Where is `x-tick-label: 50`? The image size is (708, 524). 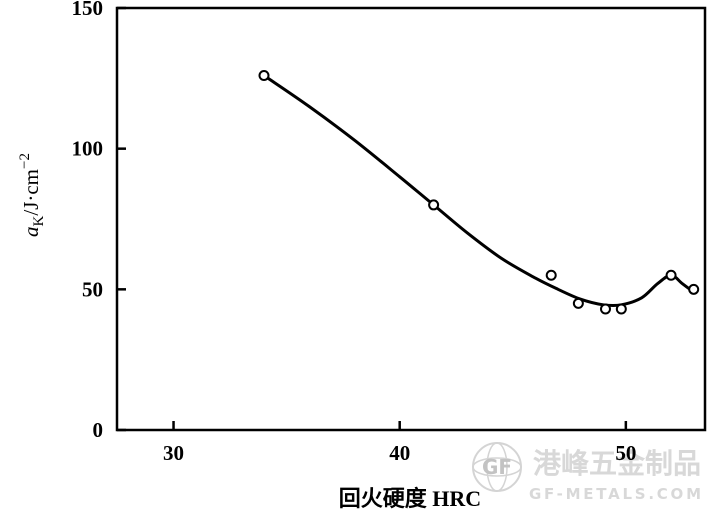
x-tick-label: 50 is located at coordinates (625, 453).